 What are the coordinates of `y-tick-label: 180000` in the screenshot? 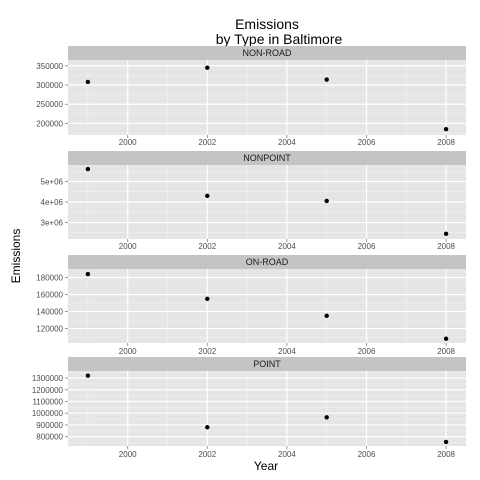 It's located at (49, 278).